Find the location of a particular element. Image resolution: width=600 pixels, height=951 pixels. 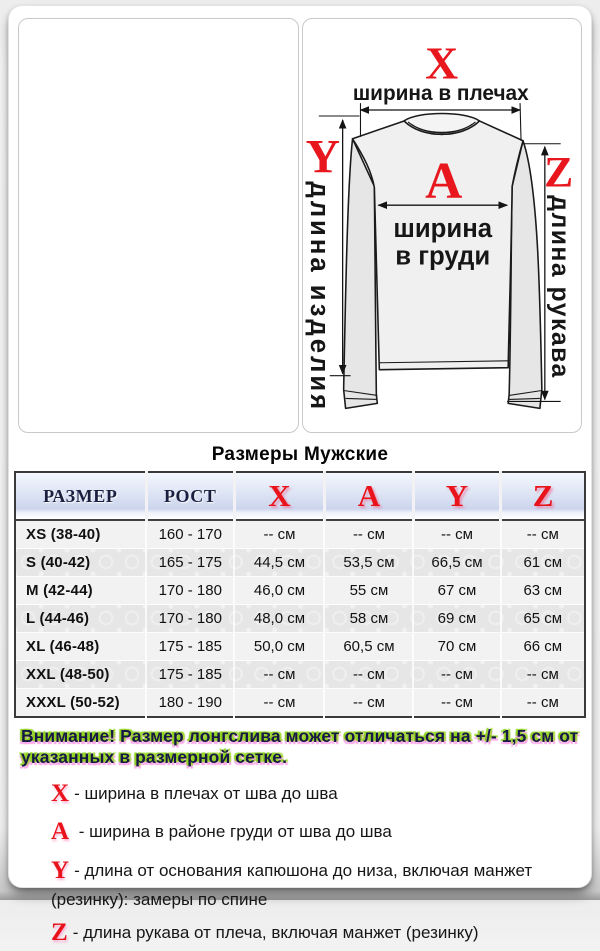

y-cell: 66,5 см is located at coordinates (457, 562).